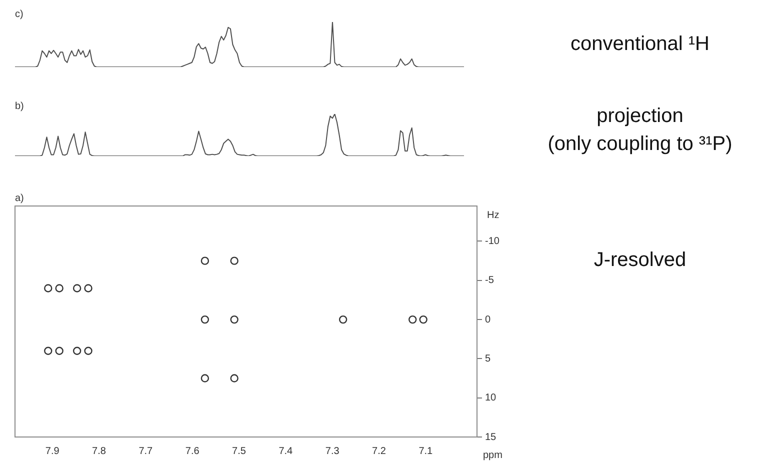  Describe the element at coordinates (492, 455) in the screenshot. I see `x-axis-title: ppm` at that location.